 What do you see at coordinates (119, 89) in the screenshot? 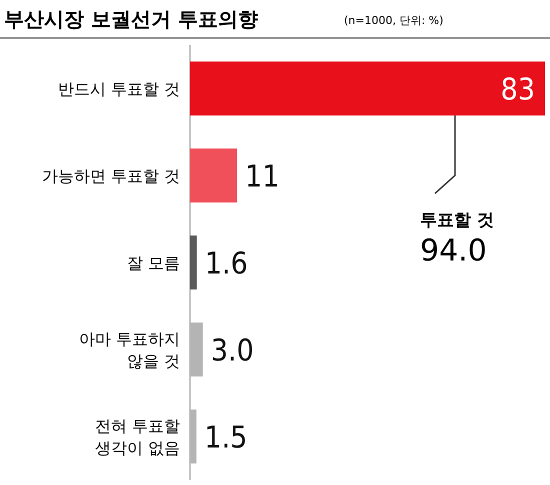
I see `y-tick-label: 반드시 투표할 것` at bounding box center [119, 89].